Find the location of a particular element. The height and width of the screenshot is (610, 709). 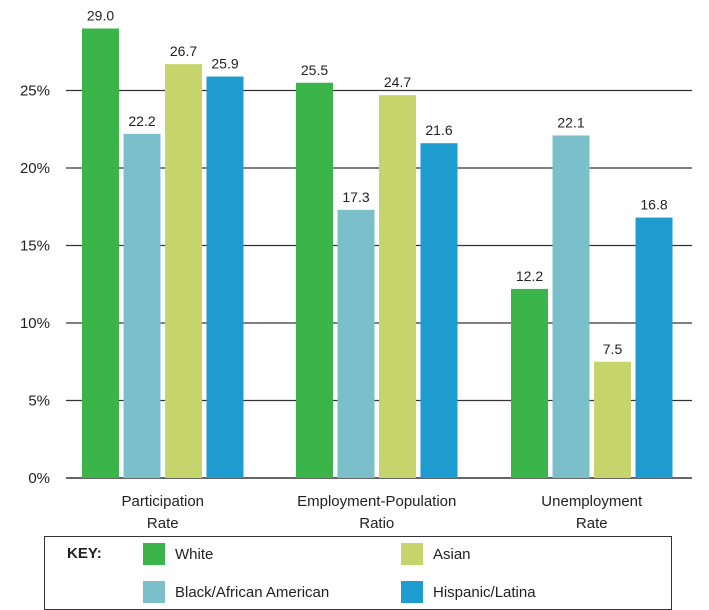

legend-item-hispanic-latina: Hispanic/Latina is located at coordinates (468, 592).